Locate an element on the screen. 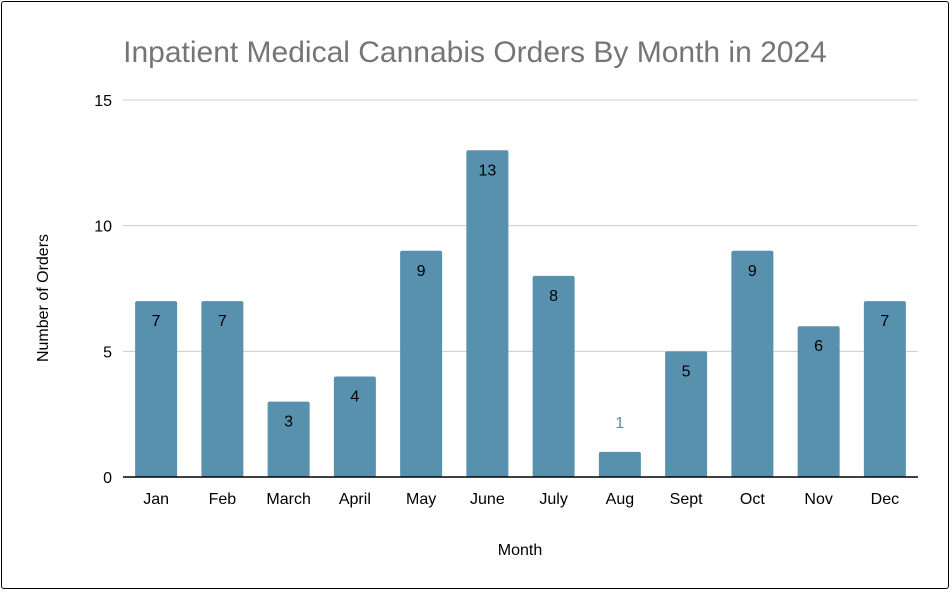  x-tick-label: Sept is located at coordinates (686, 499).